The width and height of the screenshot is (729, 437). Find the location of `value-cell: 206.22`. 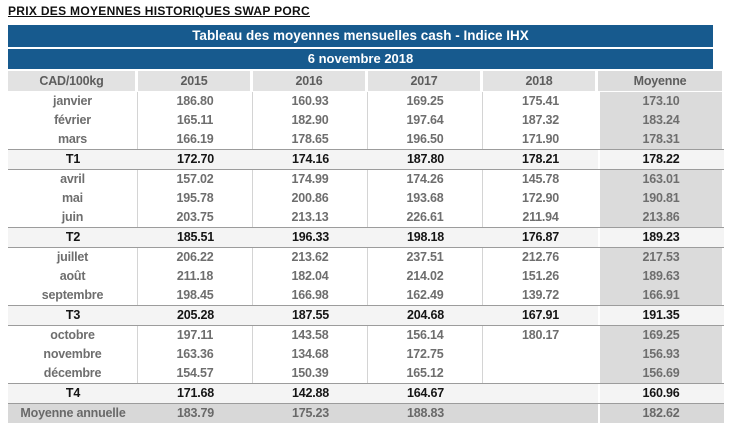

value-cell: 206.22 is located at coordinates (195, 257).